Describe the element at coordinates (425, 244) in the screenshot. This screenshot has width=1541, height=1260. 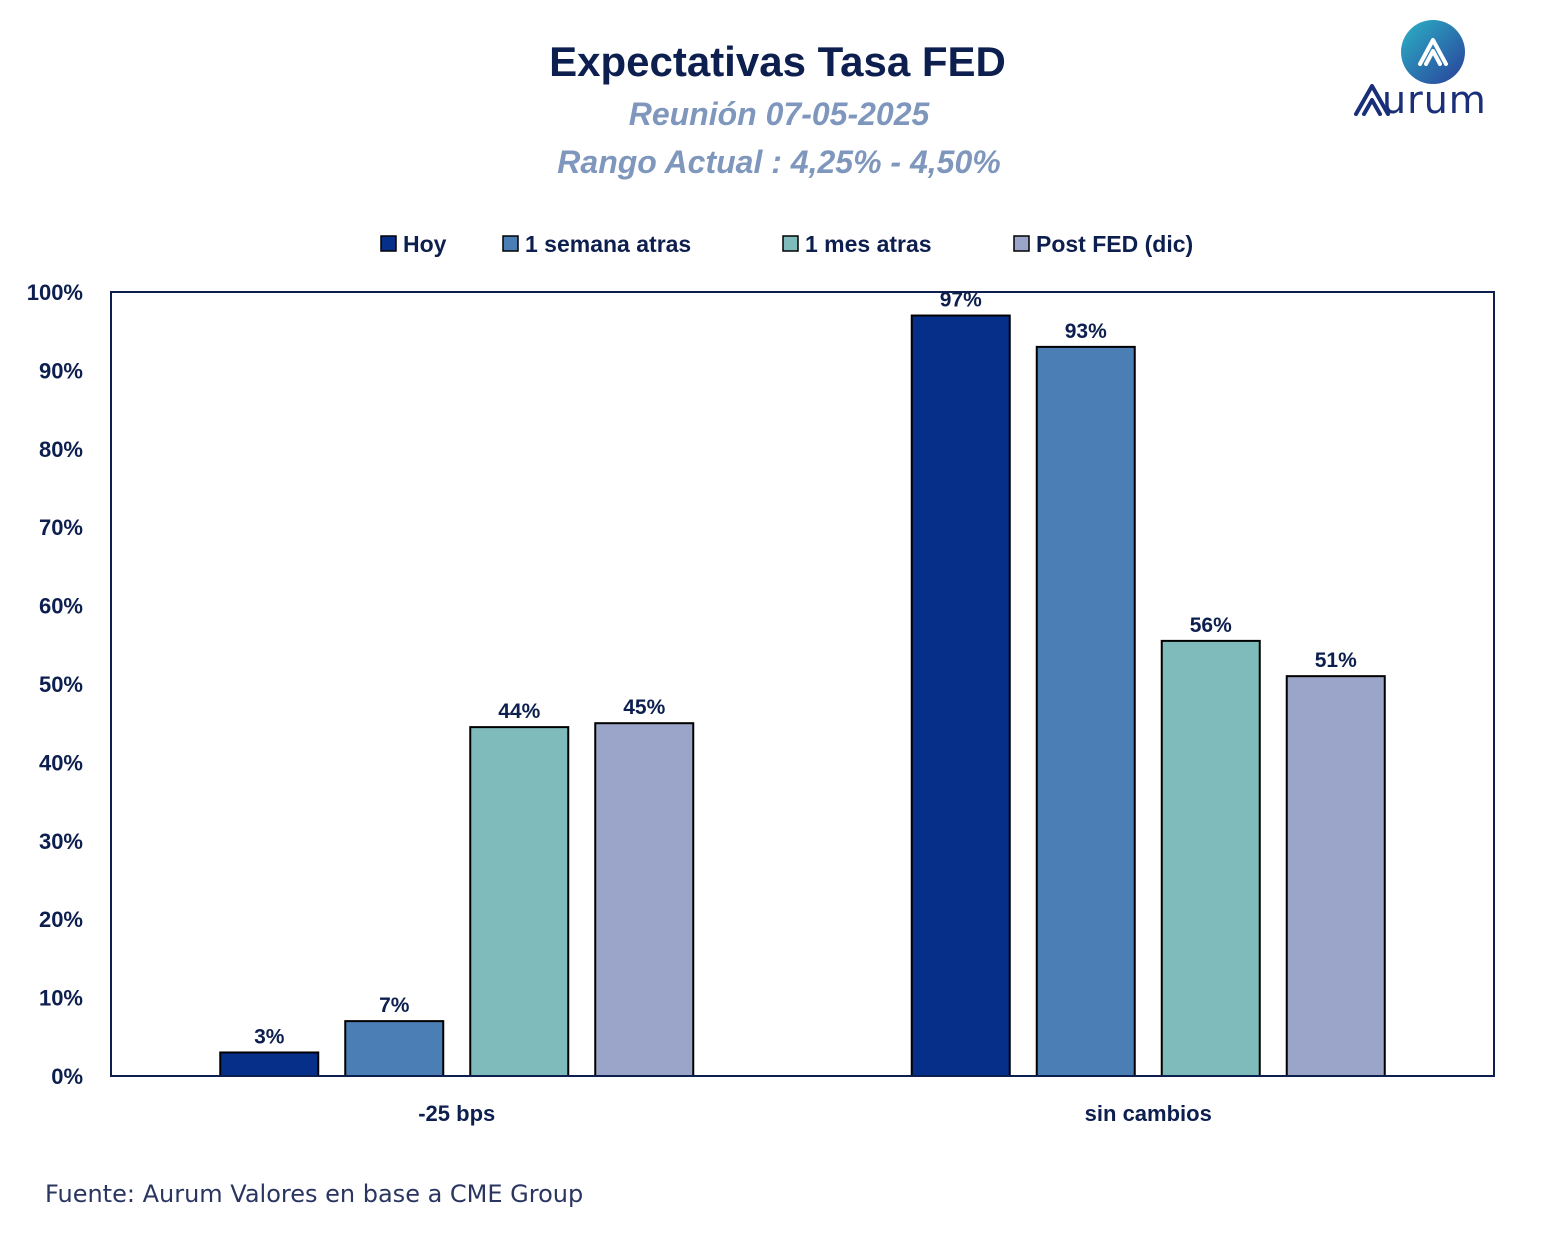
I see `legend-label: Hoy` at that location.